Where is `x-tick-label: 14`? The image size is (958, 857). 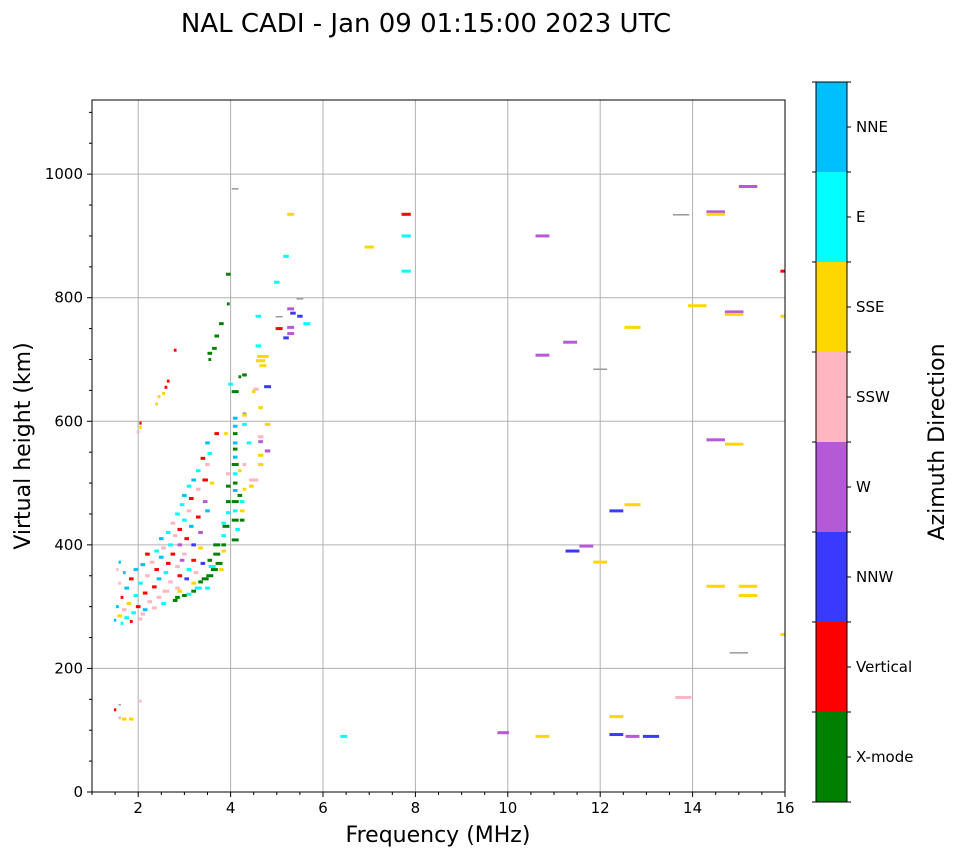
x-tick-label: 14 is located at coordinates (692, 808).